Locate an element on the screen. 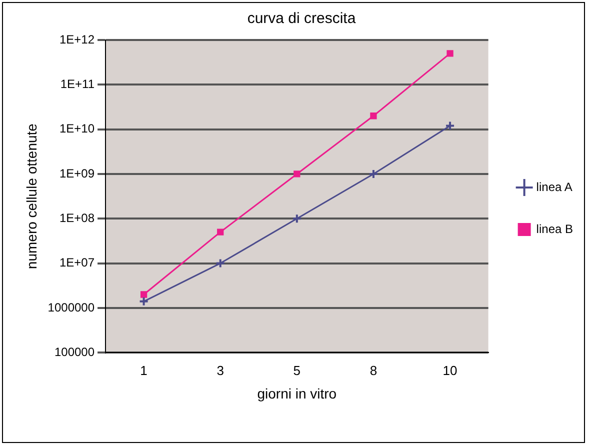 The height and width of the screenshot is (447, 589). y-tick-label: 1E+11 is located at coordinates (77, 83).